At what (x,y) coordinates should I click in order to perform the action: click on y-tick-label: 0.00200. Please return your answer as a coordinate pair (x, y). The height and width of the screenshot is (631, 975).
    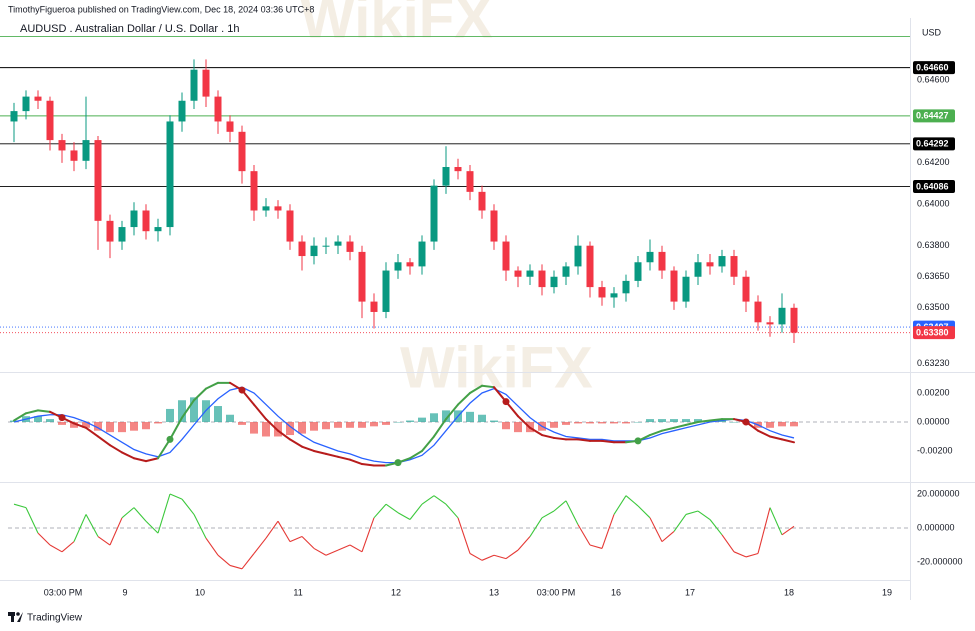
    Looking at the image, I should click on (933, 392).